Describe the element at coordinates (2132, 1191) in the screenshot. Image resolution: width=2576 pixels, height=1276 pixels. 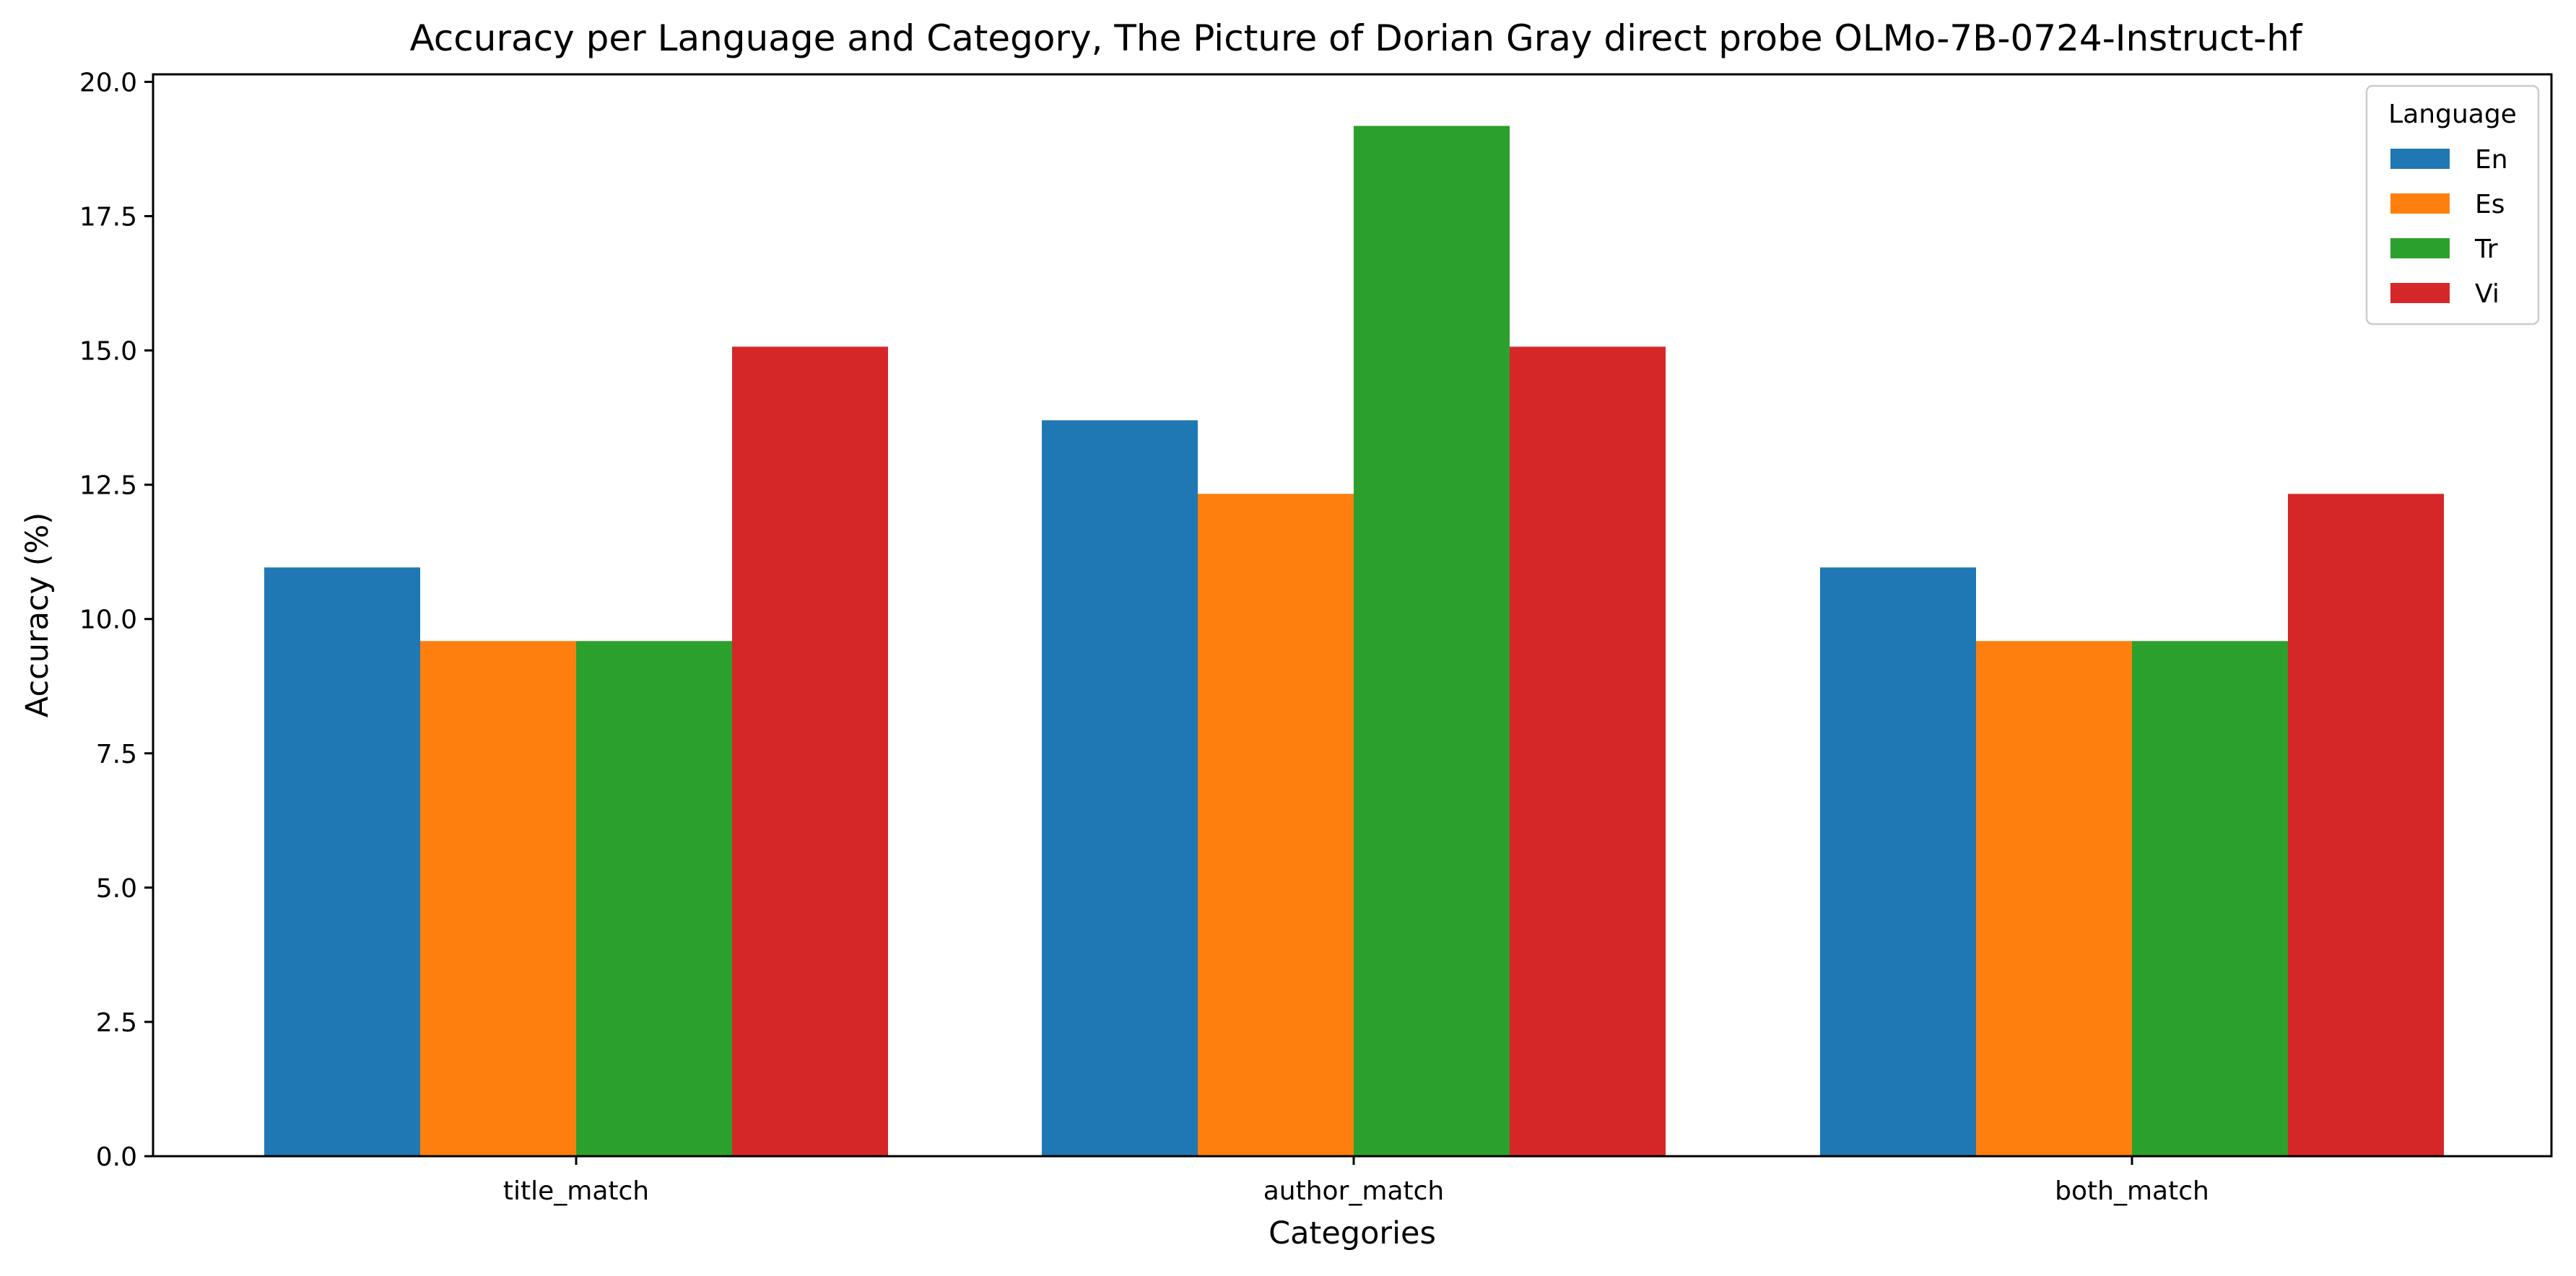
I see `x-tick-label-both_match: both_match` at that location.